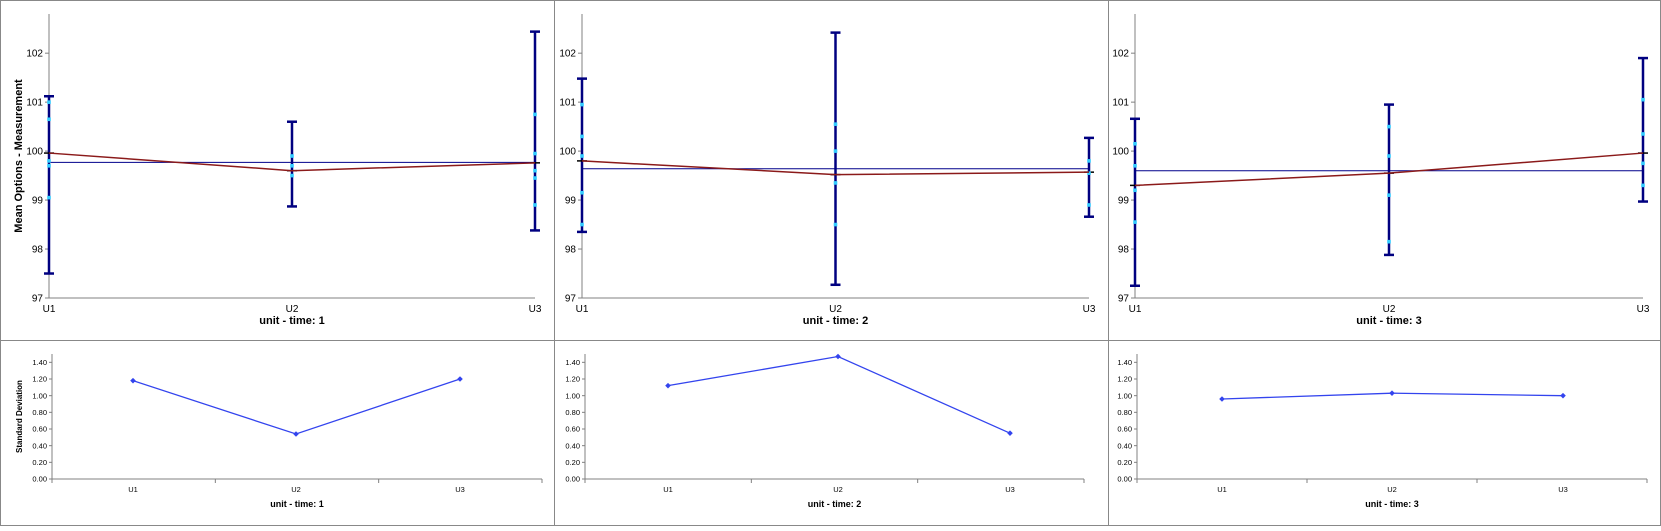 The width and height of the screenshot is (1661, 531). What do you see at coordinates (19, 156) in the screenshot?
I see `y-axis-label: Mean Options - Measurement` at bounding box center [19, 156].